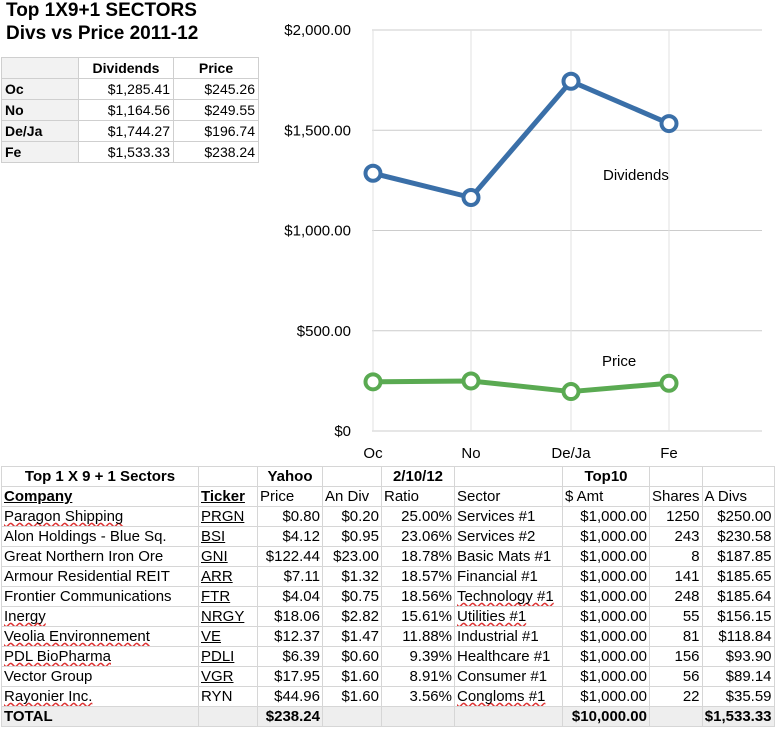 The image size is (776, 736). Describe the element at coordinates (738, 576) in the screenshot. I see `table-row-annual-divs: $185.65` at that location.